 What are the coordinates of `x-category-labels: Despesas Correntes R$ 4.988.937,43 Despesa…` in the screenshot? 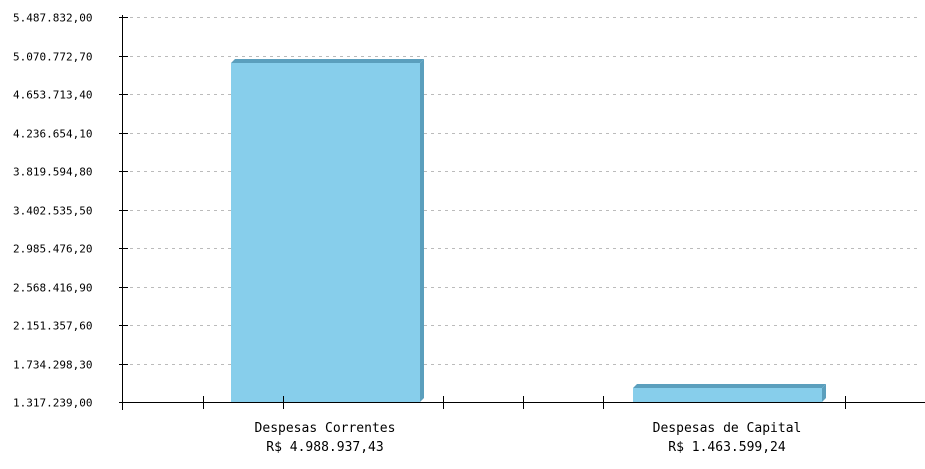 It's located at (528, 438).